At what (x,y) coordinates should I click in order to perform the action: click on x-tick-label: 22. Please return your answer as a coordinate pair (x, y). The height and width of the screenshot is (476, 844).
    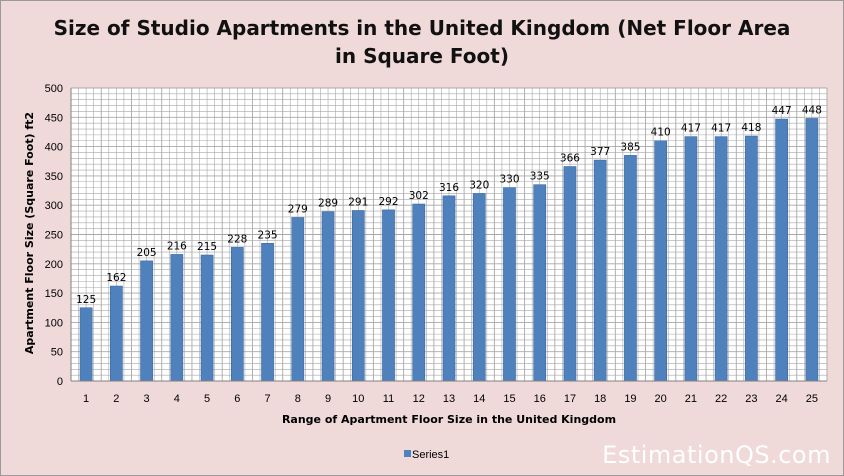
    Looking at the image, I should click on (721, 399).